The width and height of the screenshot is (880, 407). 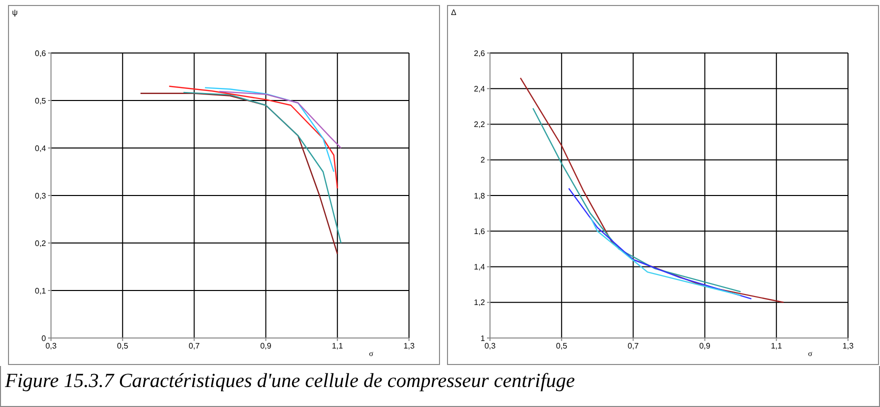 What do you see at coordinates (40, 291) in the screenshot?
I see `y-tick-label: 0,1` at bounding box center [40, 291].